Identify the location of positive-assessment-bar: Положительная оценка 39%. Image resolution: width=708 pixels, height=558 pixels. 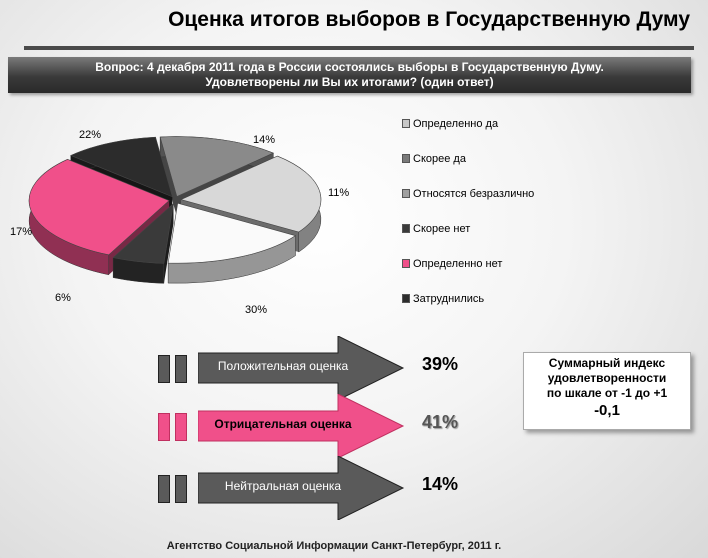
(308, 368).